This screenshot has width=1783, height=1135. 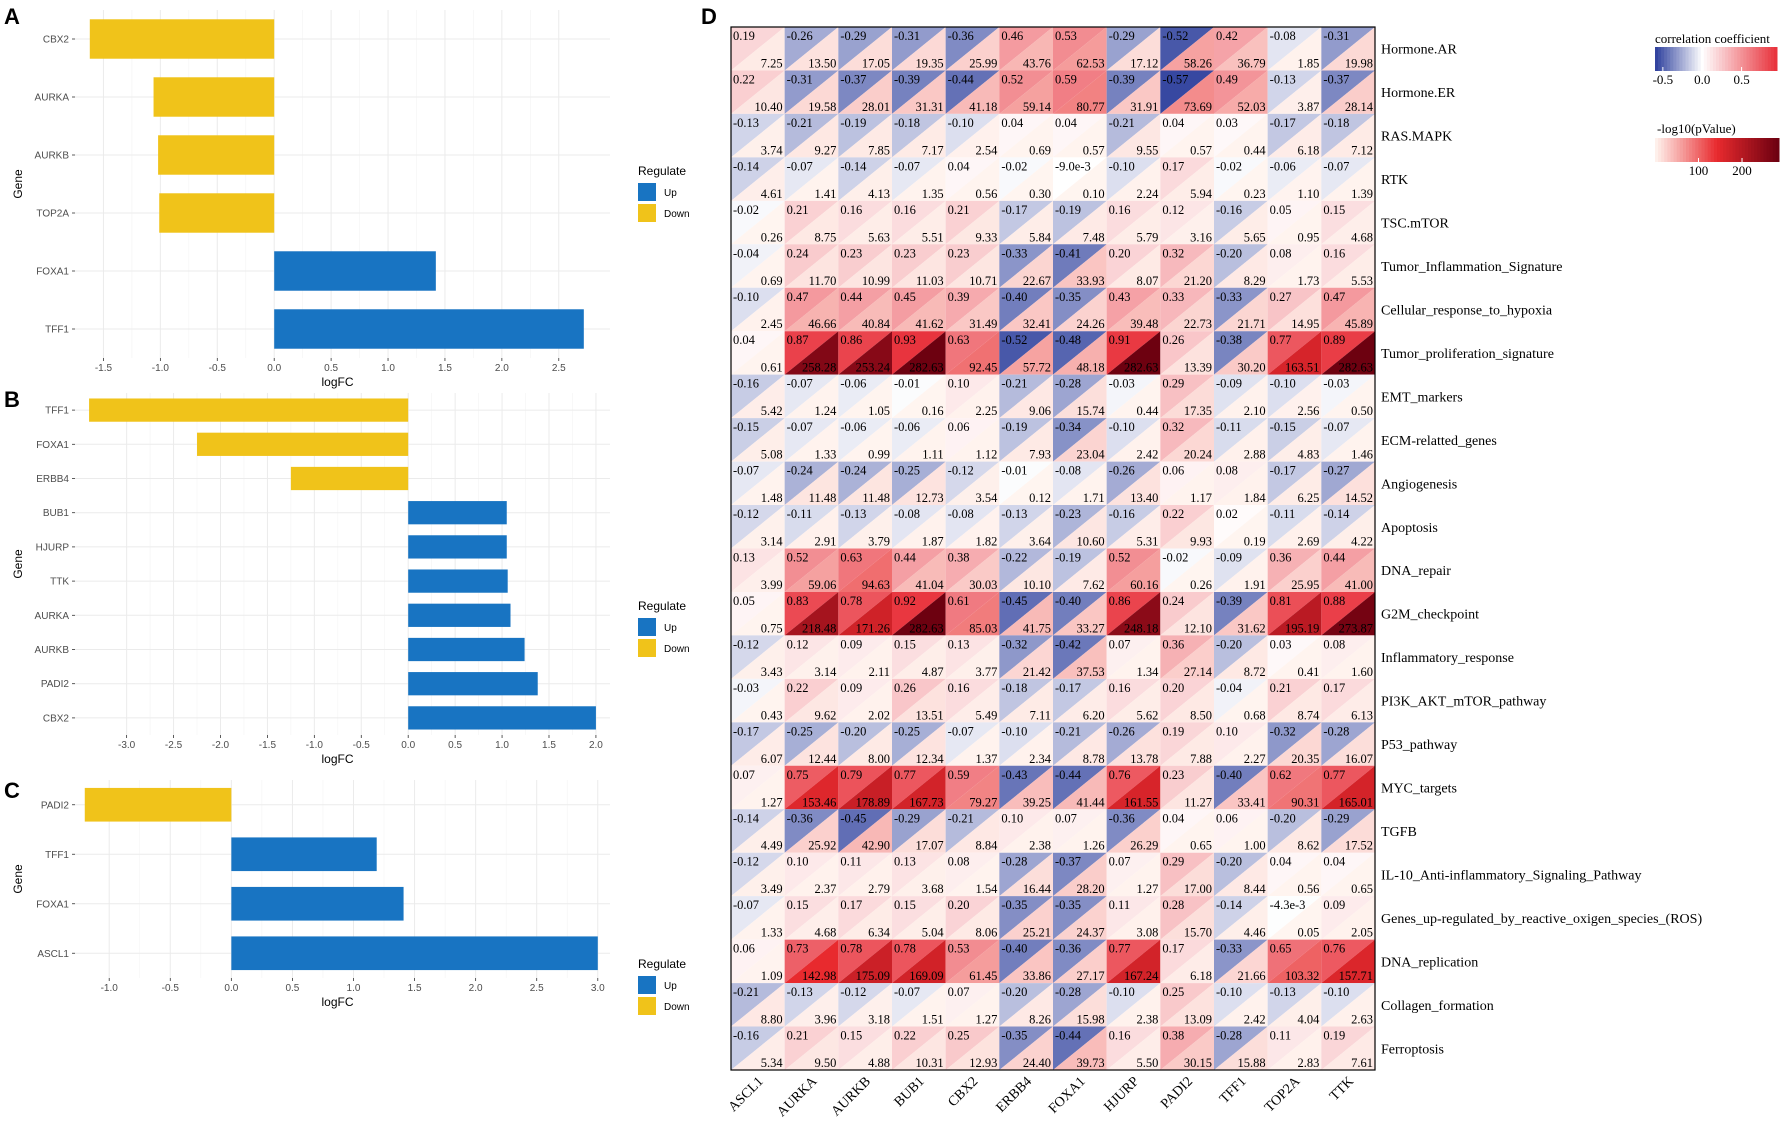 What do you see at coordinates (502, 745) in the screenshot?
I see `x-tick-label: 1.0` at bounding box center [502, 745].